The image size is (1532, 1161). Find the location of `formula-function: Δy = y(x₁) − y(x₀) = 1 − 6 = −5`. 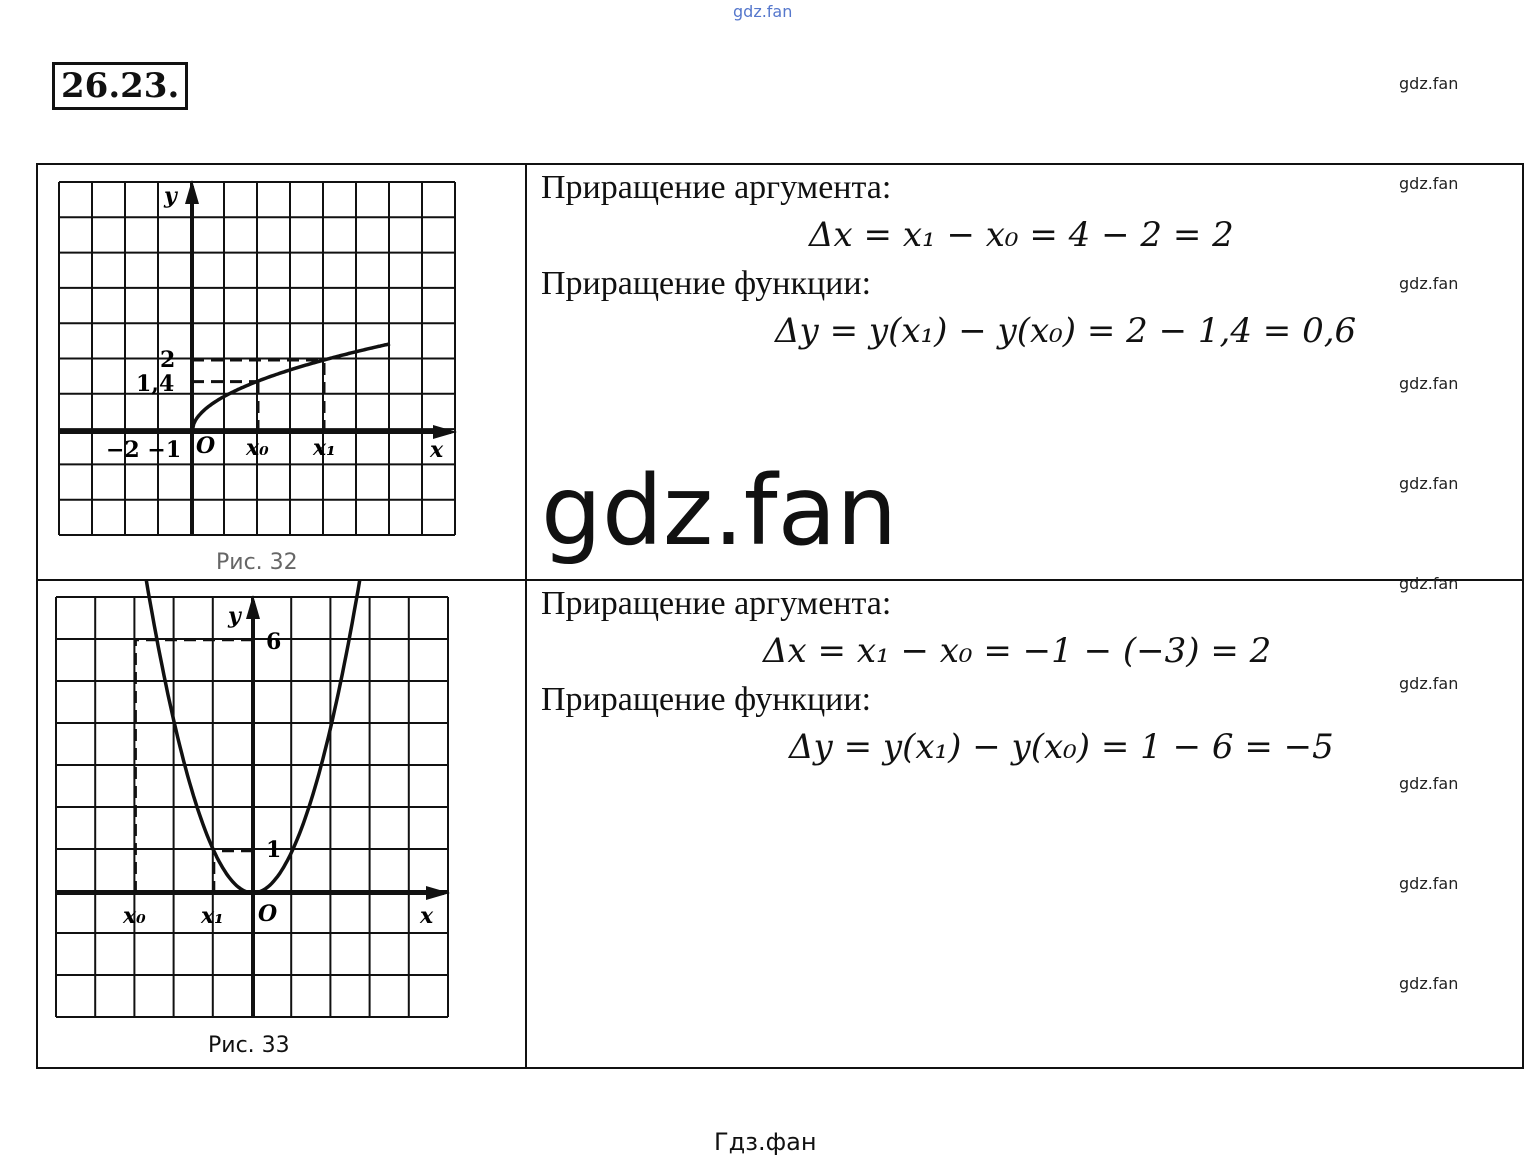

formula-function: Δy = y(x₁) − y(x₀) = 1 − 6 = −5 is located at coordinates (1061, 747).